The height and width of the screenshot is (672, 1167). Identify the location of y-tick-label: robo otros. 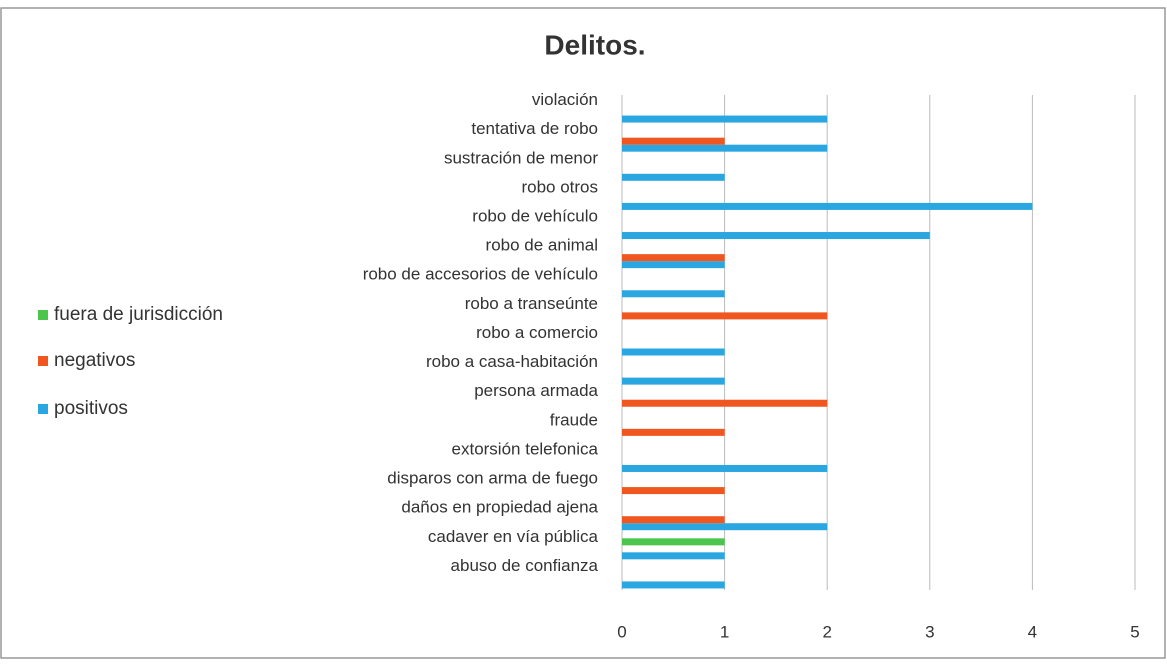
(559, 186).